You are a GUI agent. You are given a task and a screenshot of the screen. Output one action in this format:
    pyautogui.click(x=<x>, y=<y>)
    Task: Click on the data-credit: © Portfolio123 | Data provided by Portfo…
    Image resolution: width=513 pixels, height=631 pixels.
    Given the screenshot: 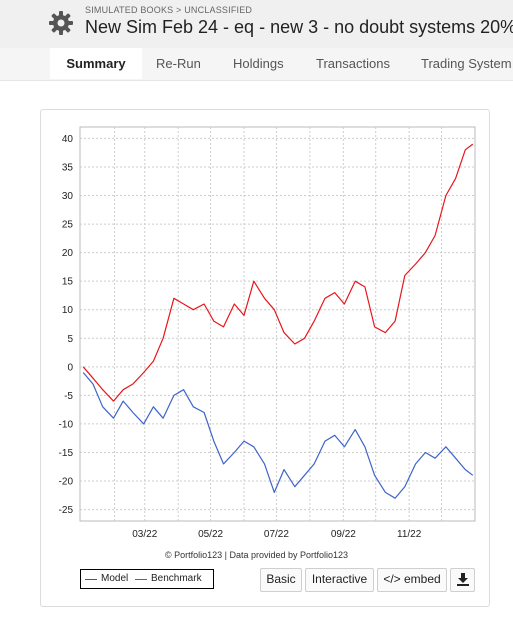 What is the action you would take?
    pyautogui.click(x=256, y=555)
    